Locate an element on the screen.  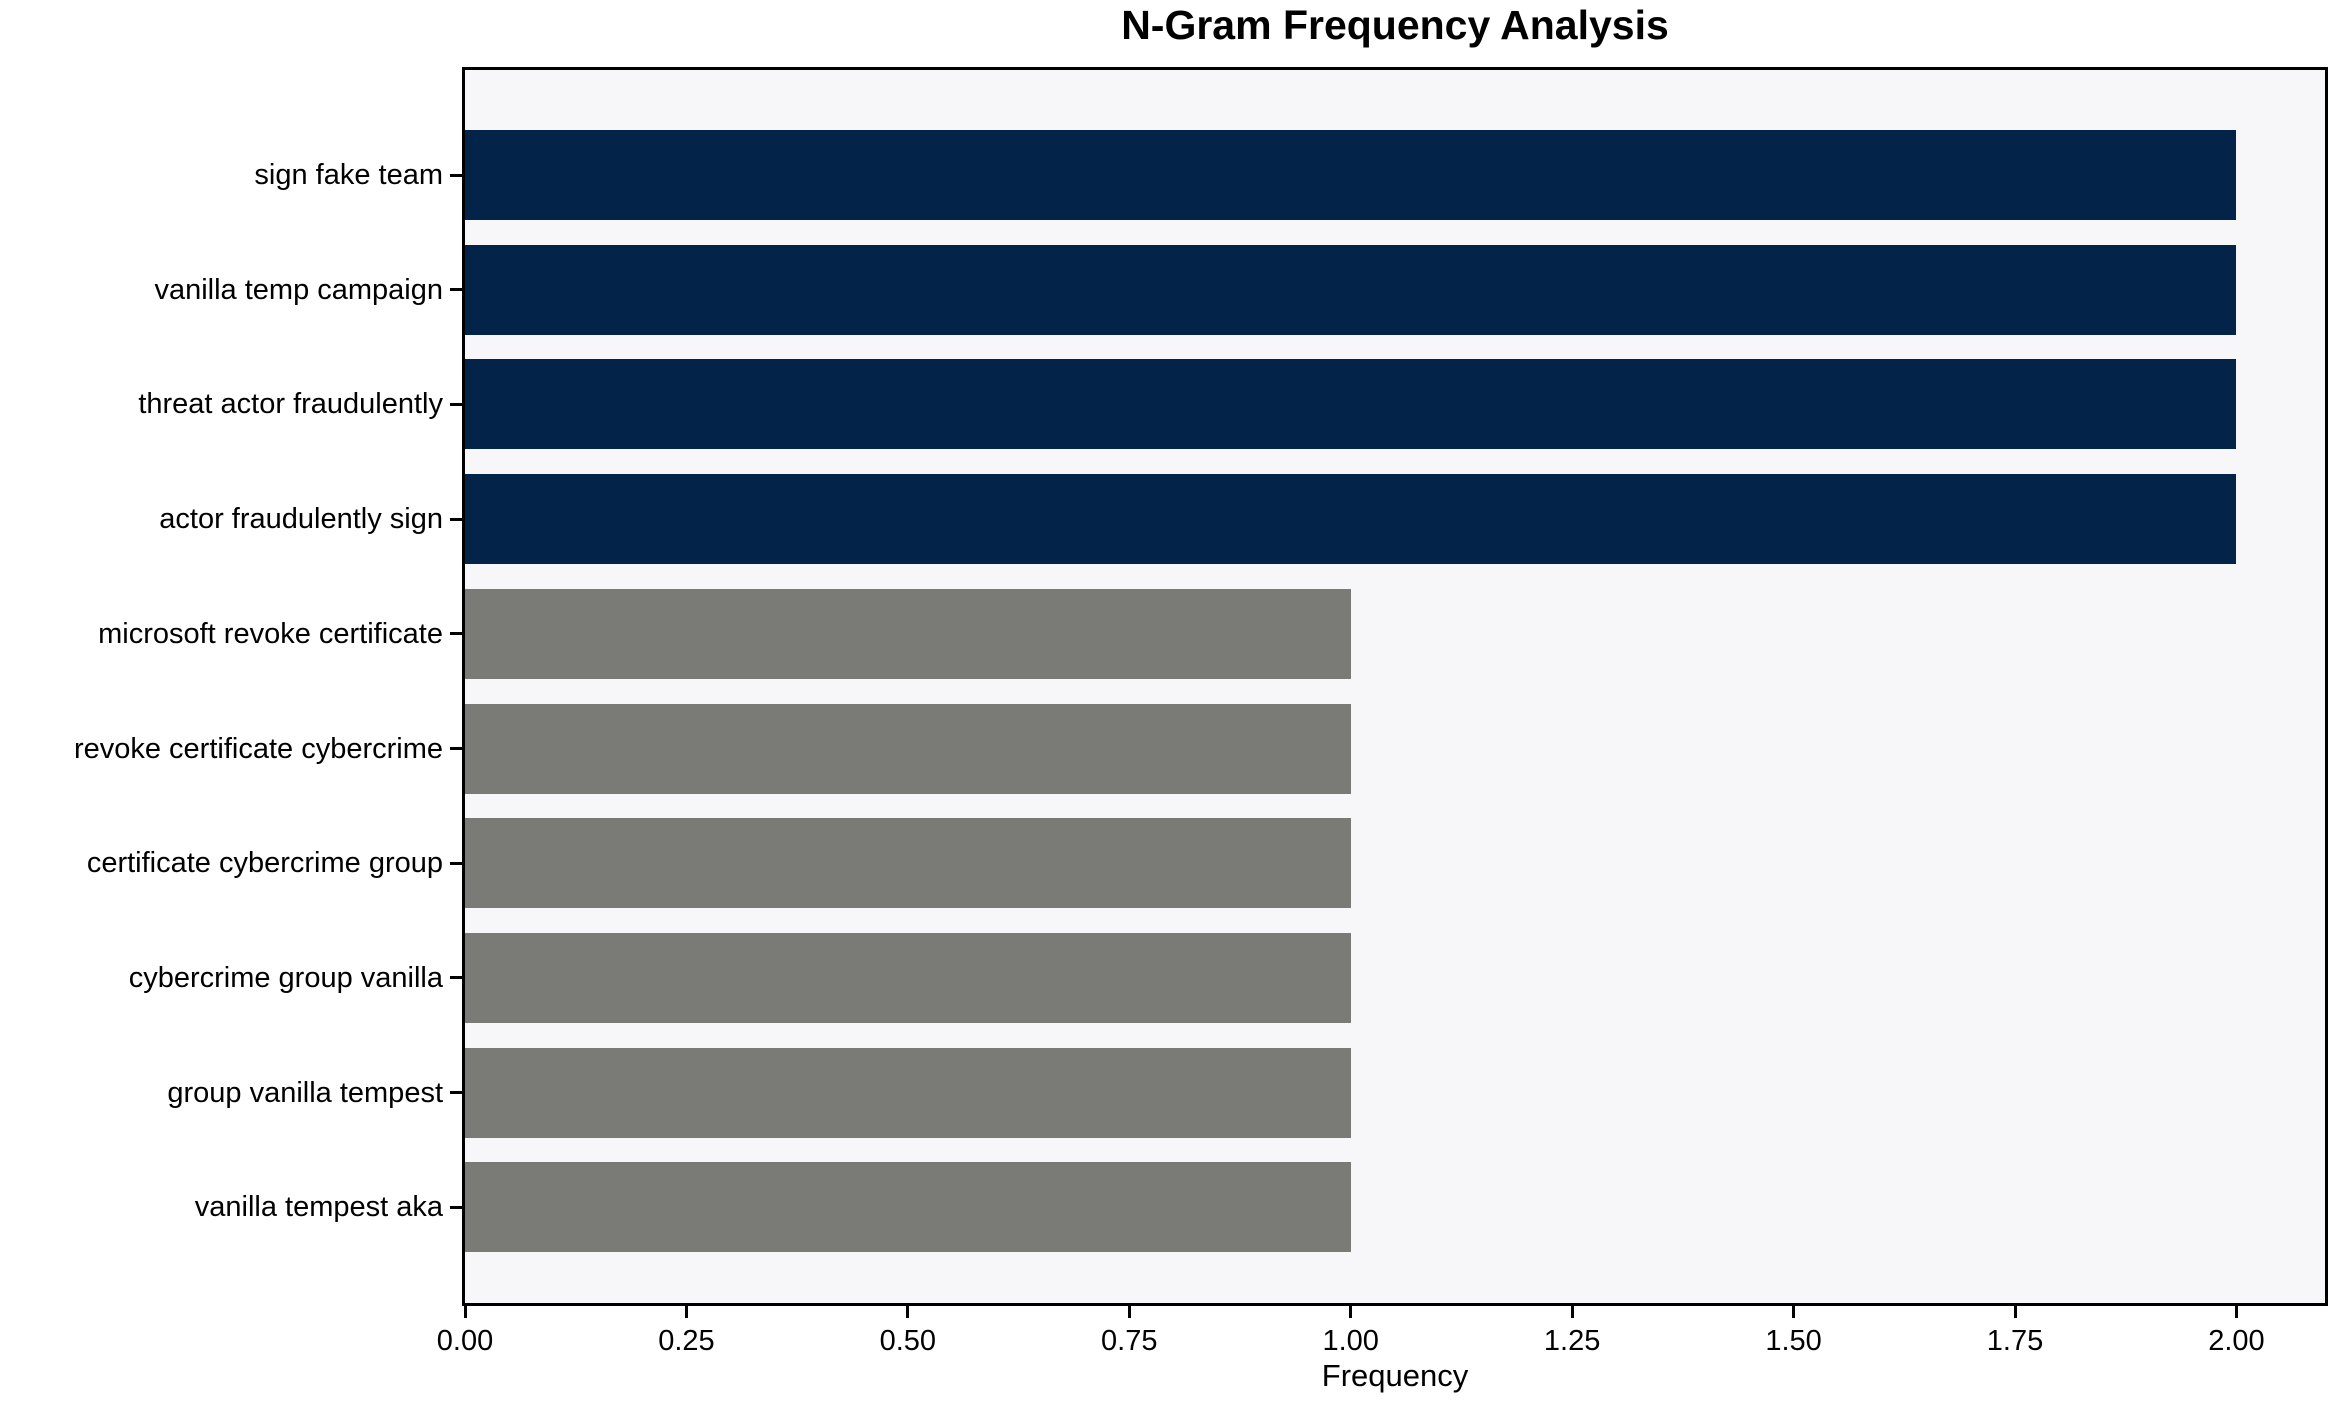
x-tick-label: 0.25 is located at coordinates (686, 1341).